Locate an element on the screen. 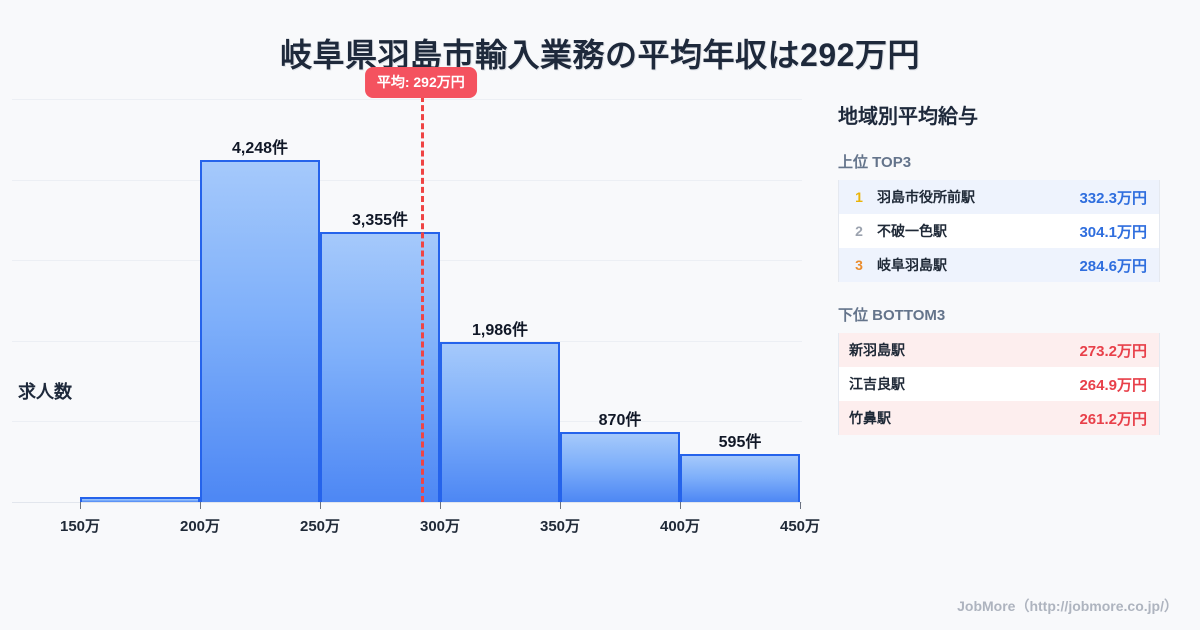 The width and height of the screenshot is (1200, 630). top3-heading: 上位 TOP3 is located at coordinates (875, 162).